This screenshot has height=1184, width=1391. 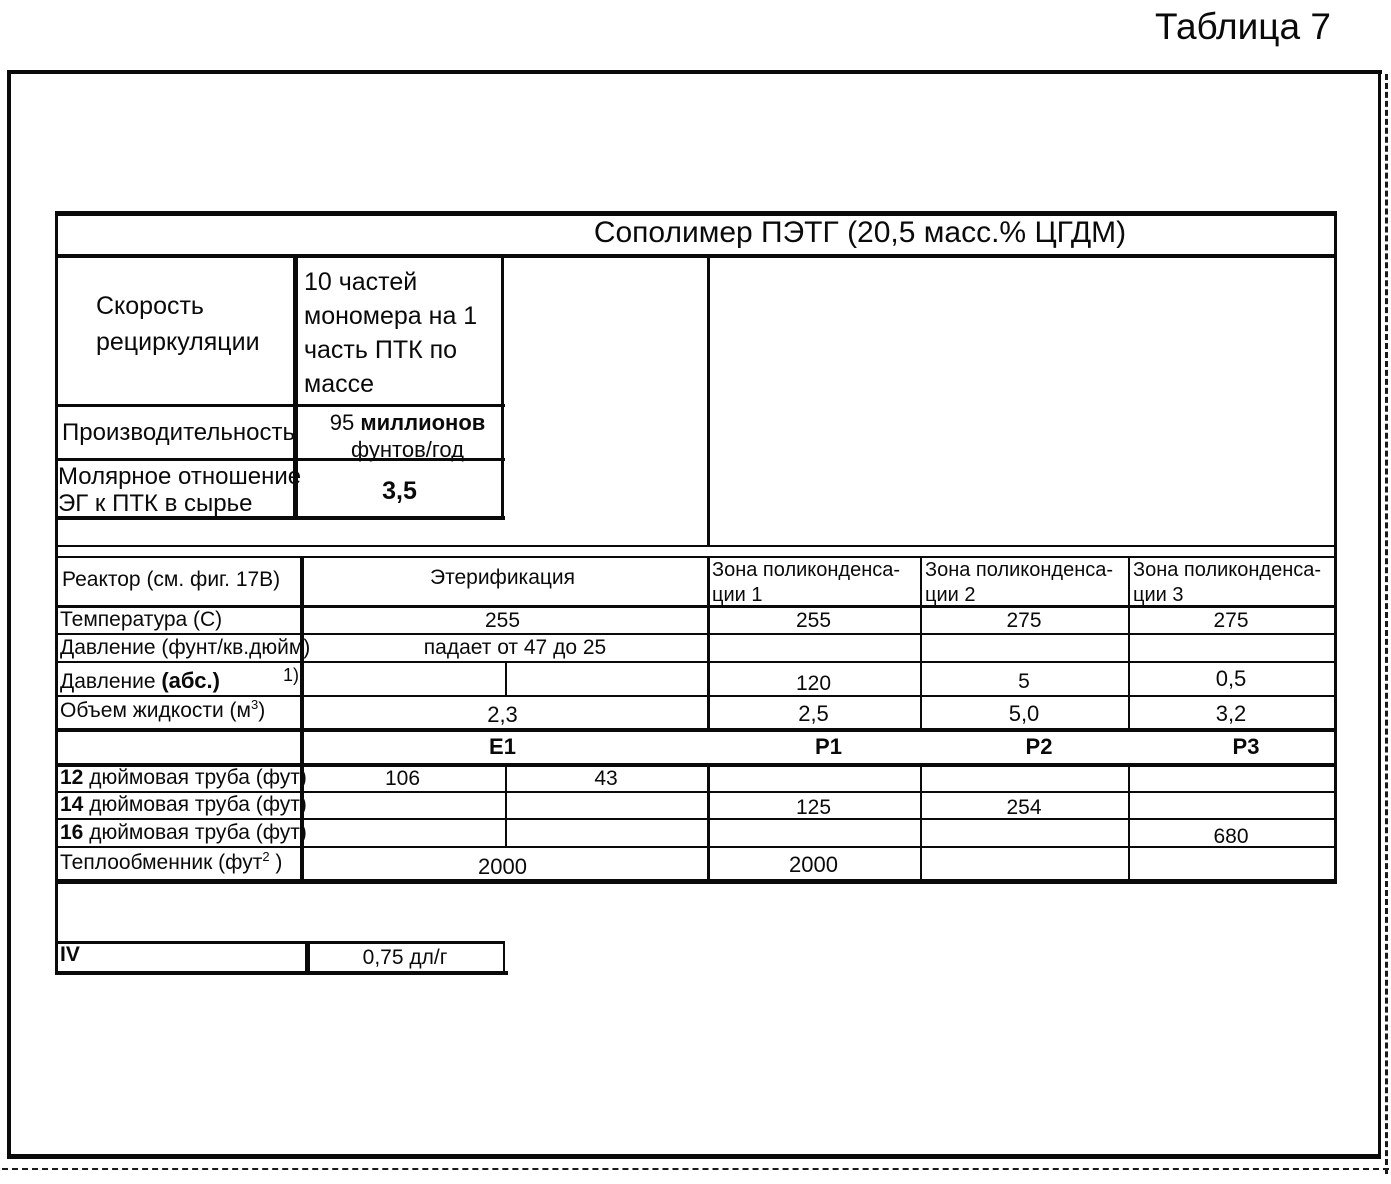 I want to click on pipe12-label-text: дюймовая труба (фут), so click(x=195, y=777).